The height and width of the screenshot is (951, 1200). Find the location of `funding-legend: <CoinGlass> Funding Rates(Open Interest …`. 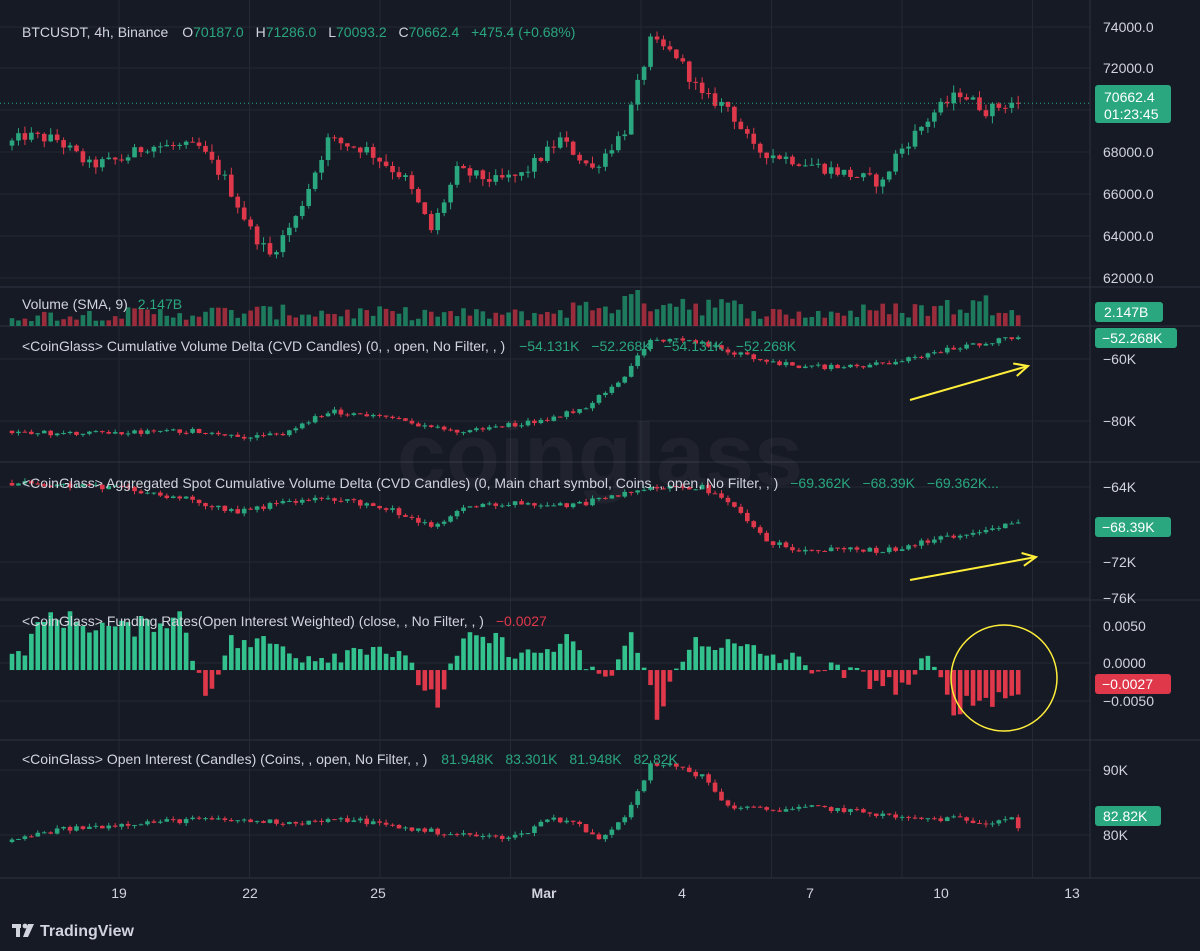

funding-legend: <CoinGlass> Funding Rates(Open Interest … is located at coordinates (284, 621).